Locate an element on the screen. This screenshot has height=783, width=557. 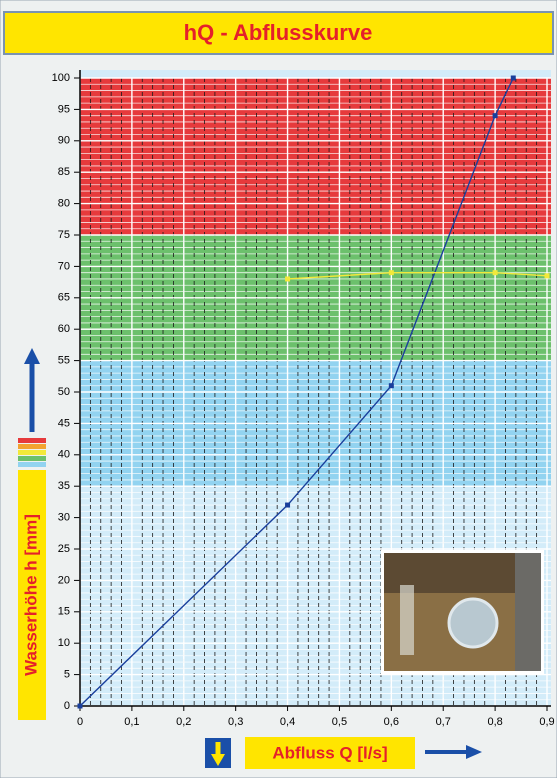
y-axis-label: Wasserhöhe h [mm] is located at coordinates (30, 595).